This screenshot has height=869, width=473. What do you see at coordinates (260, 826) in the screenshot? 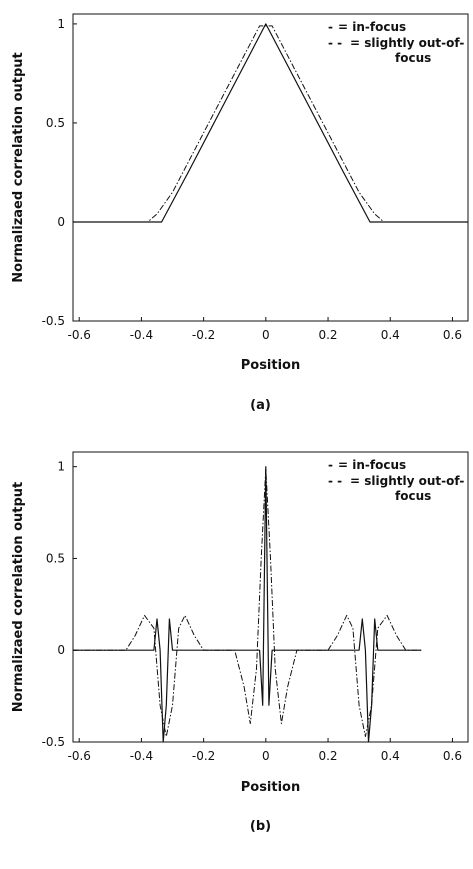
I see `panel-caption: (b)` at bounding box center [260, 826].